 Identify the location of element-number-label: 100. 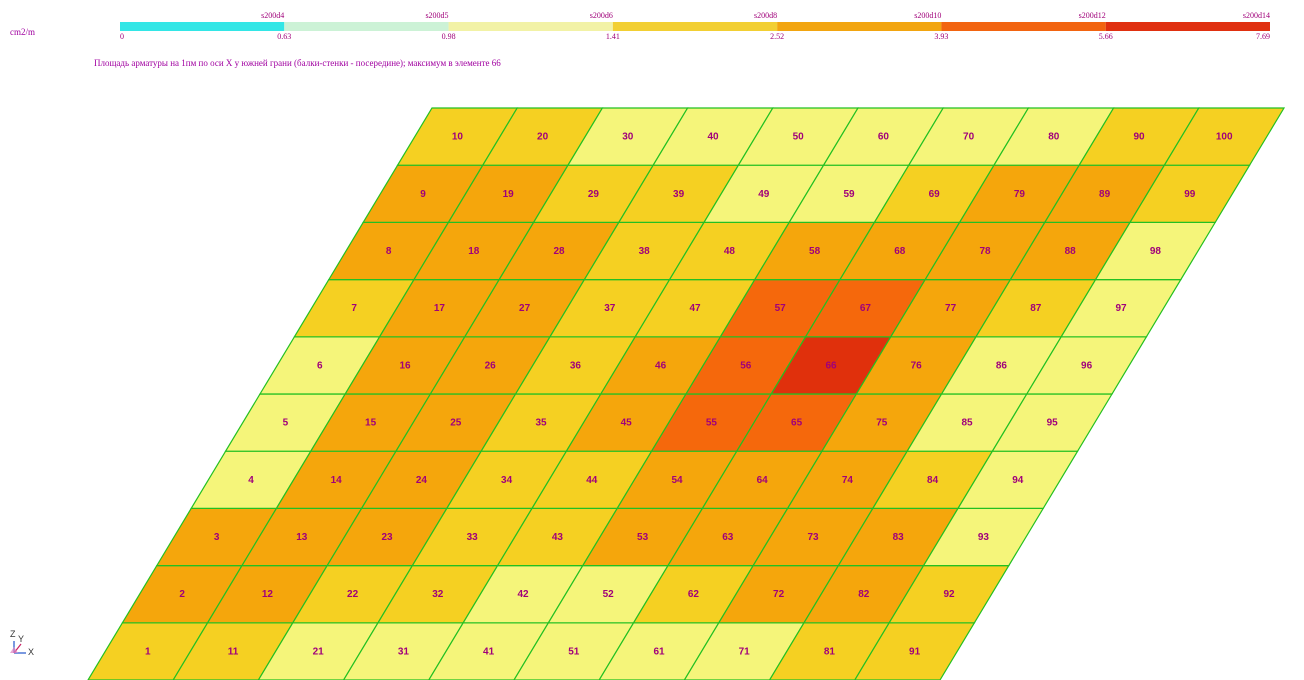
(1224, 137).